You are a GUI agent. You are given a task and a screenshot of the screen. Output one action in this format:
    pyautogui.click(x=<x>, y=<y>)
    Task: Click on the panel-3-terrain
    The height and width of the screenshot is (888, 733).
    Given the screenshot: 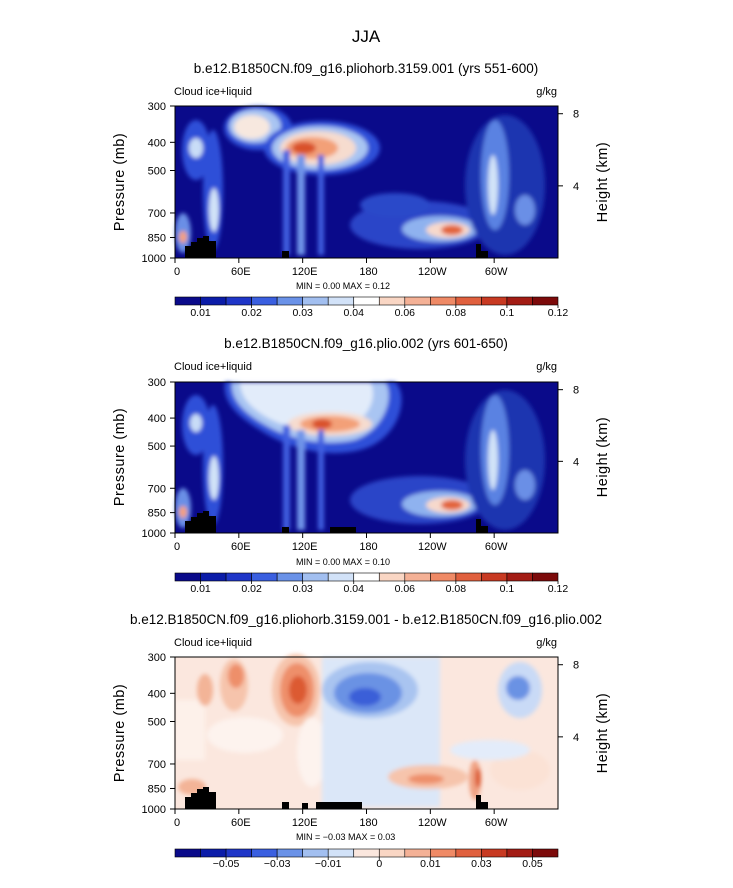 What is the action you would take?
    pyautogui.click(x=336, y=798)
    